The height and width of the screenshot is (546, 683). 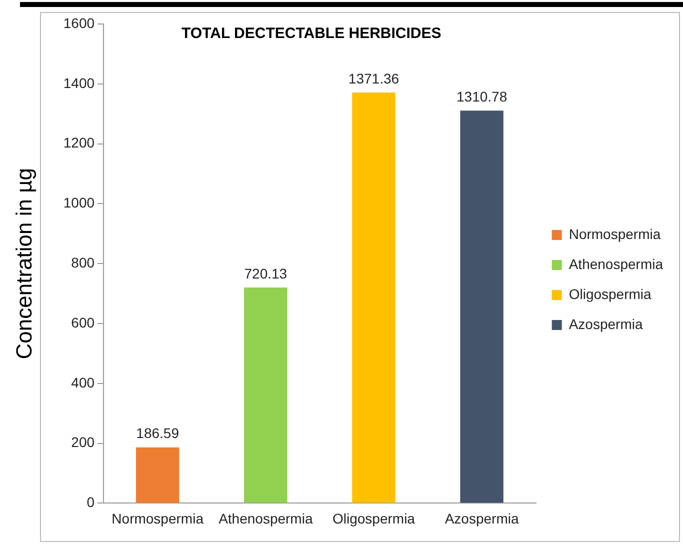 I want to click on y-tick-label: 1600, so click(x=79, y=22).